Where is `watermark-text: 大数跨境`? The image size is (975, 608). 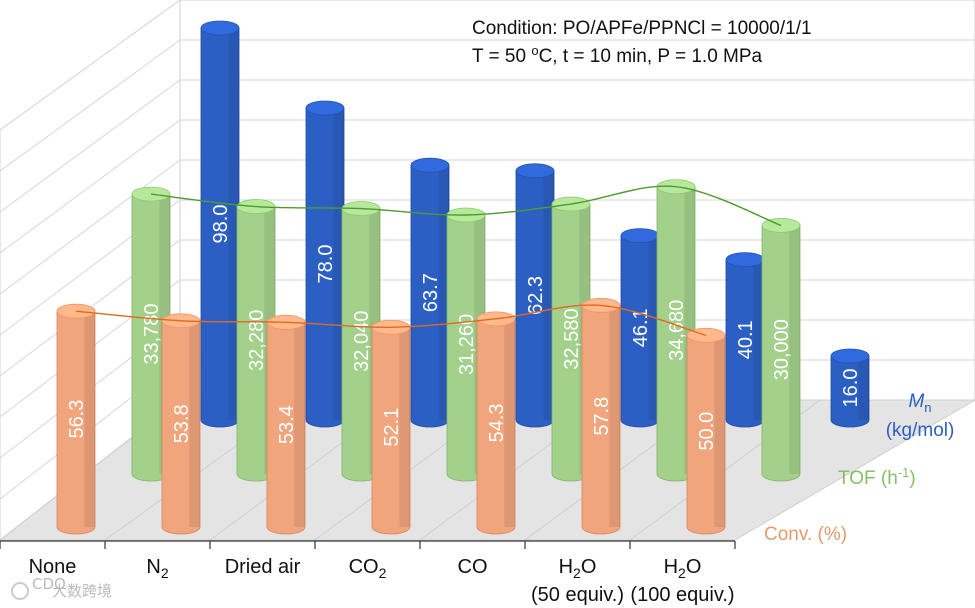 watermark-text: 大数跨境 is located at coordinates (82, 591).